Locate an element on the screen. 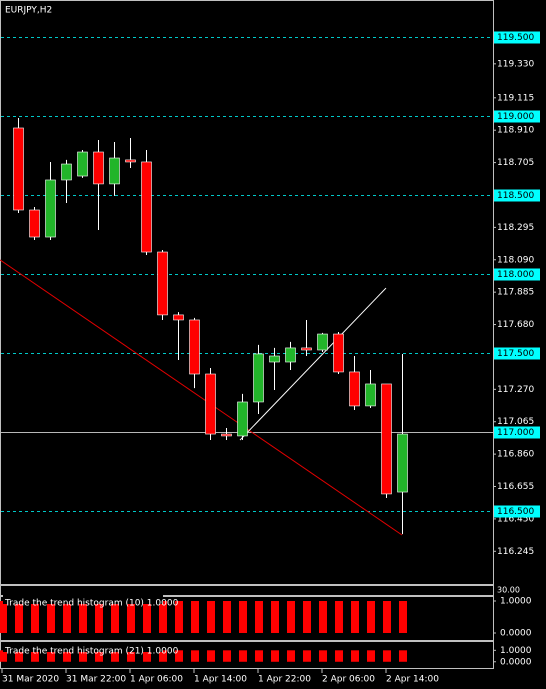 Image resolution: width=546 pixels, height=689 pixels. level-label: 119.000 is located at coordinates (515, 117).